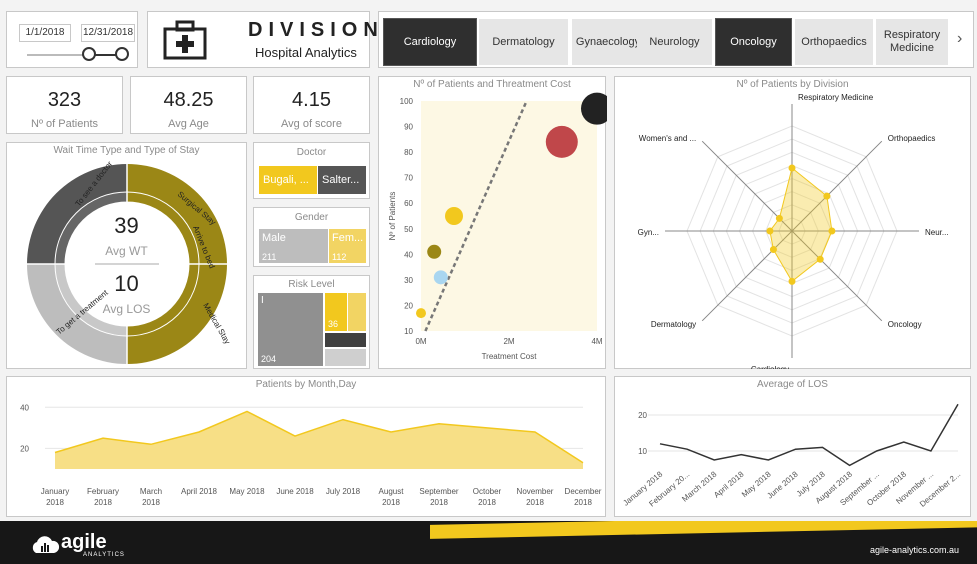 This screenshot has height=564, width=977. Describe the element at coordinates (64, 100) in the screenshot. I see `kpi-value: 323` at that location.